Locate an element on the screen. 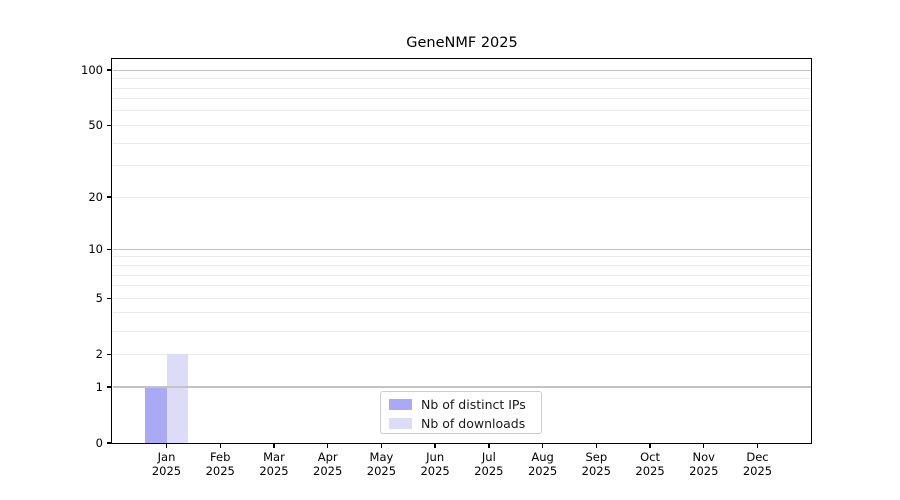 This screenshot has width=900, height=500. chart-title: GeneNMF 2025 is located at coordinates (462, 43).